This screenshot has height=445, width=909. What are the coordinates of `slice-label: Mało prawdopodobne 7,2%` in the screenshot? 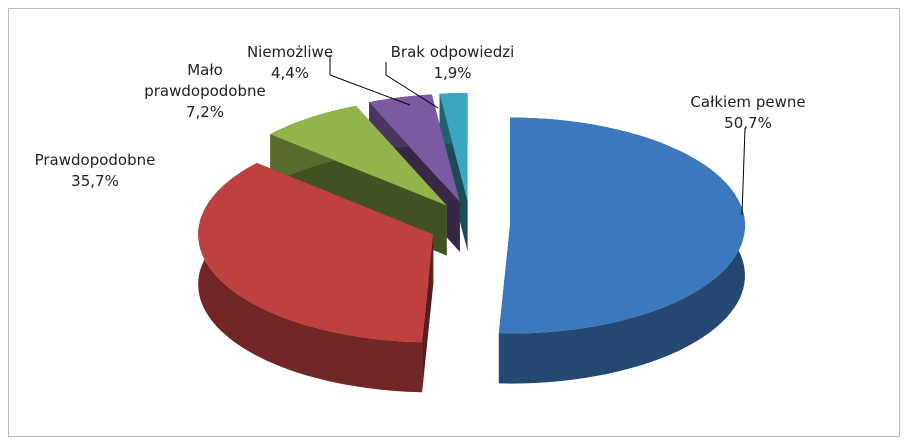 It's located at (205, 91).